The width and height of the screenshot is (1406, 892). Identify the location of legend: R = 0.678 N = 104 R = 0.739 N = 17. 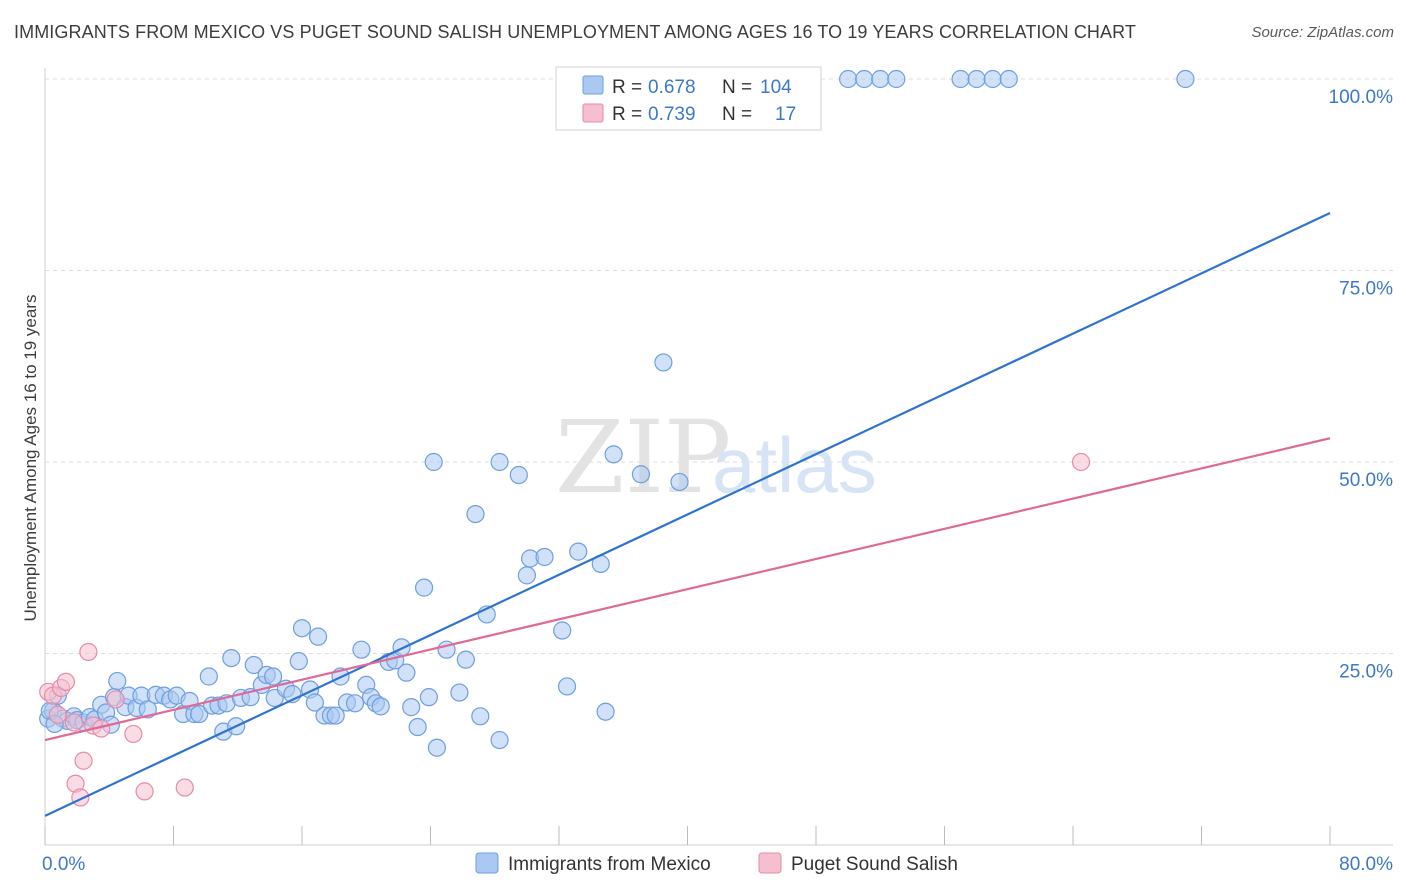
(688, 98).